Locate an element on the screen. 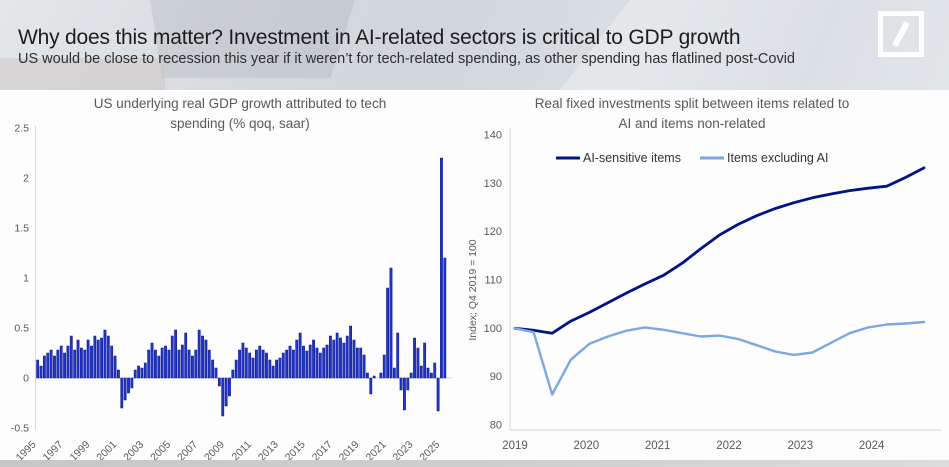 This screenshot has height=467, width=949. svg-text: 2 is located at coordinates (26, 179).